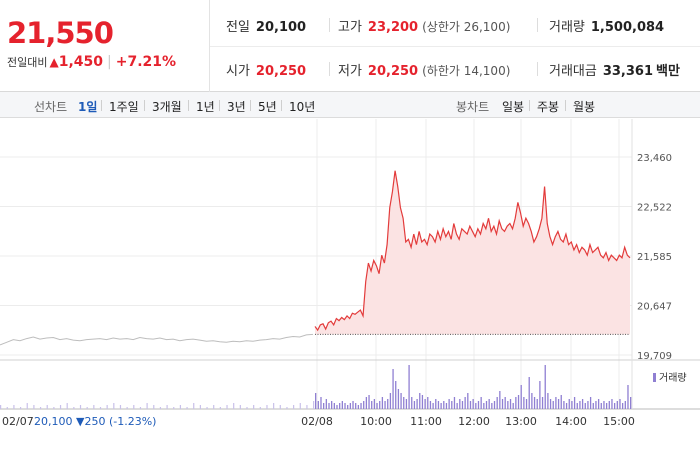 Image resolution: width=700 pixels, height=450 pixels. I want to click on stat-high: 고가 23,200 (상한가 26,100), so click(424, 25).